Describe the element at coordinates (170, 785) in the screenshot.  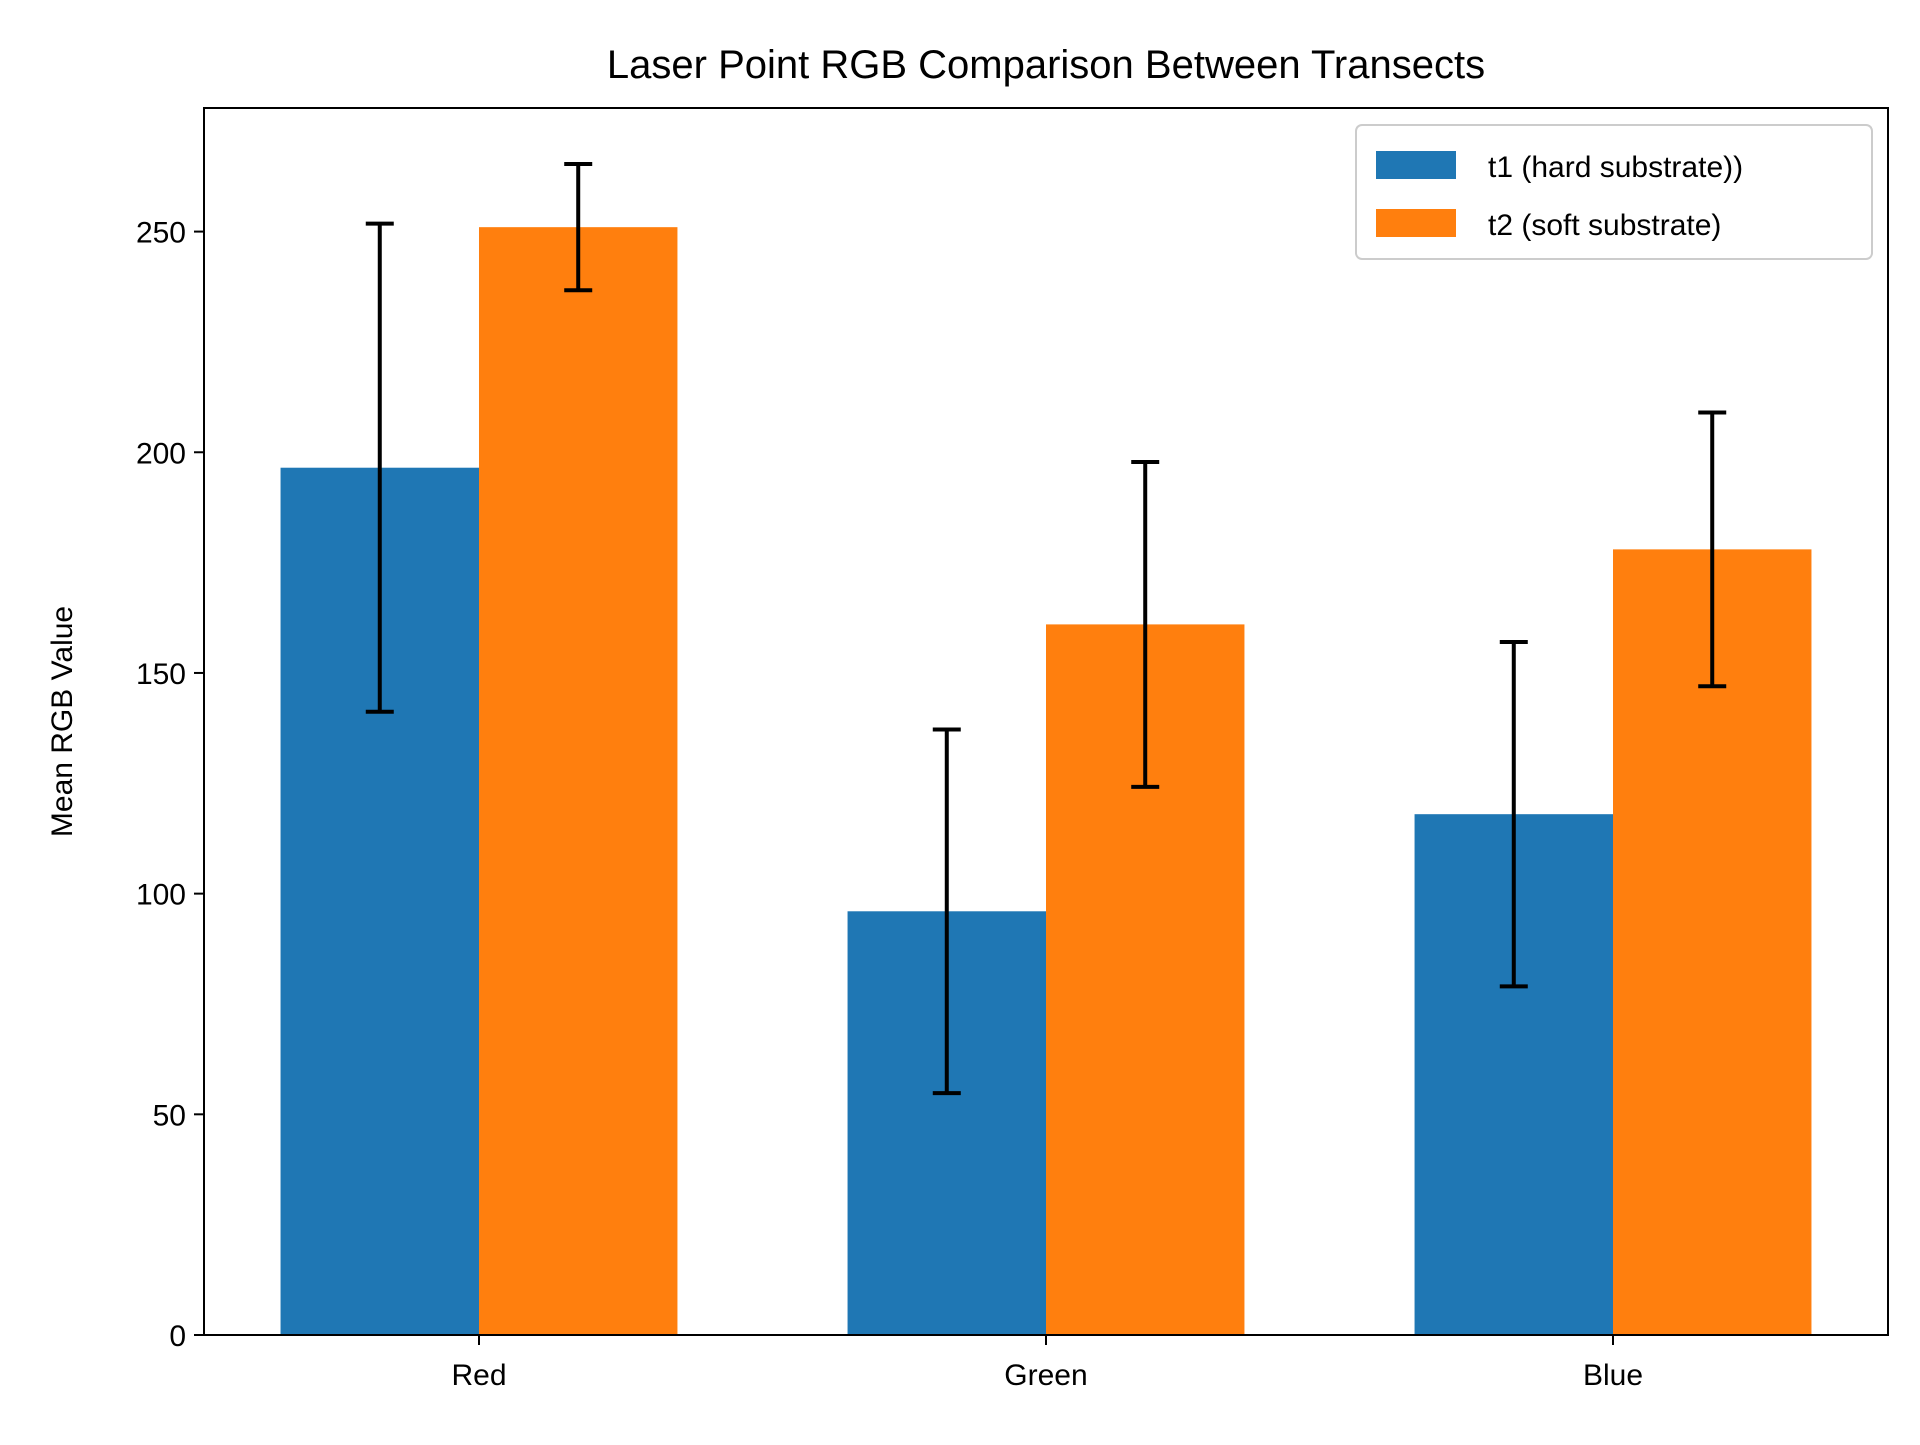
I see `y-axis: 0 50 100 150 200 250` at that location.